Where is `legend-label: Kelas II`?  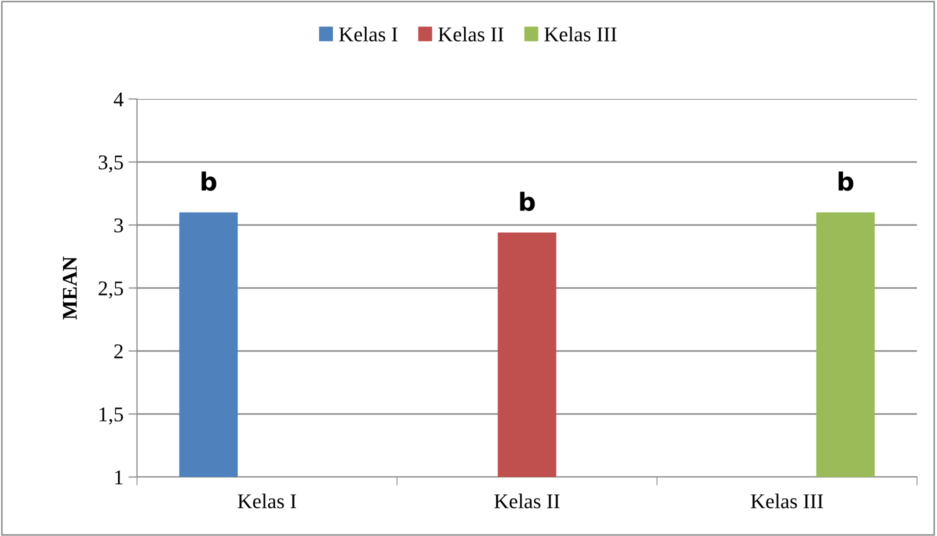
legend-label: Kelas II is located at coordinates (471, 34).